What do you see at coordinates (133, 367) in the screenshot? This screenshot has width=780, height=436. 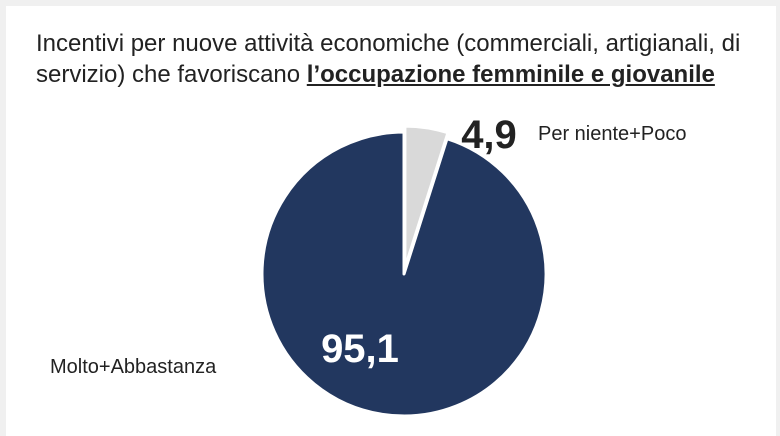 I see `category-label-molto-abbastanza: Molto+Abbastanza` at bounding box center [133, 367].